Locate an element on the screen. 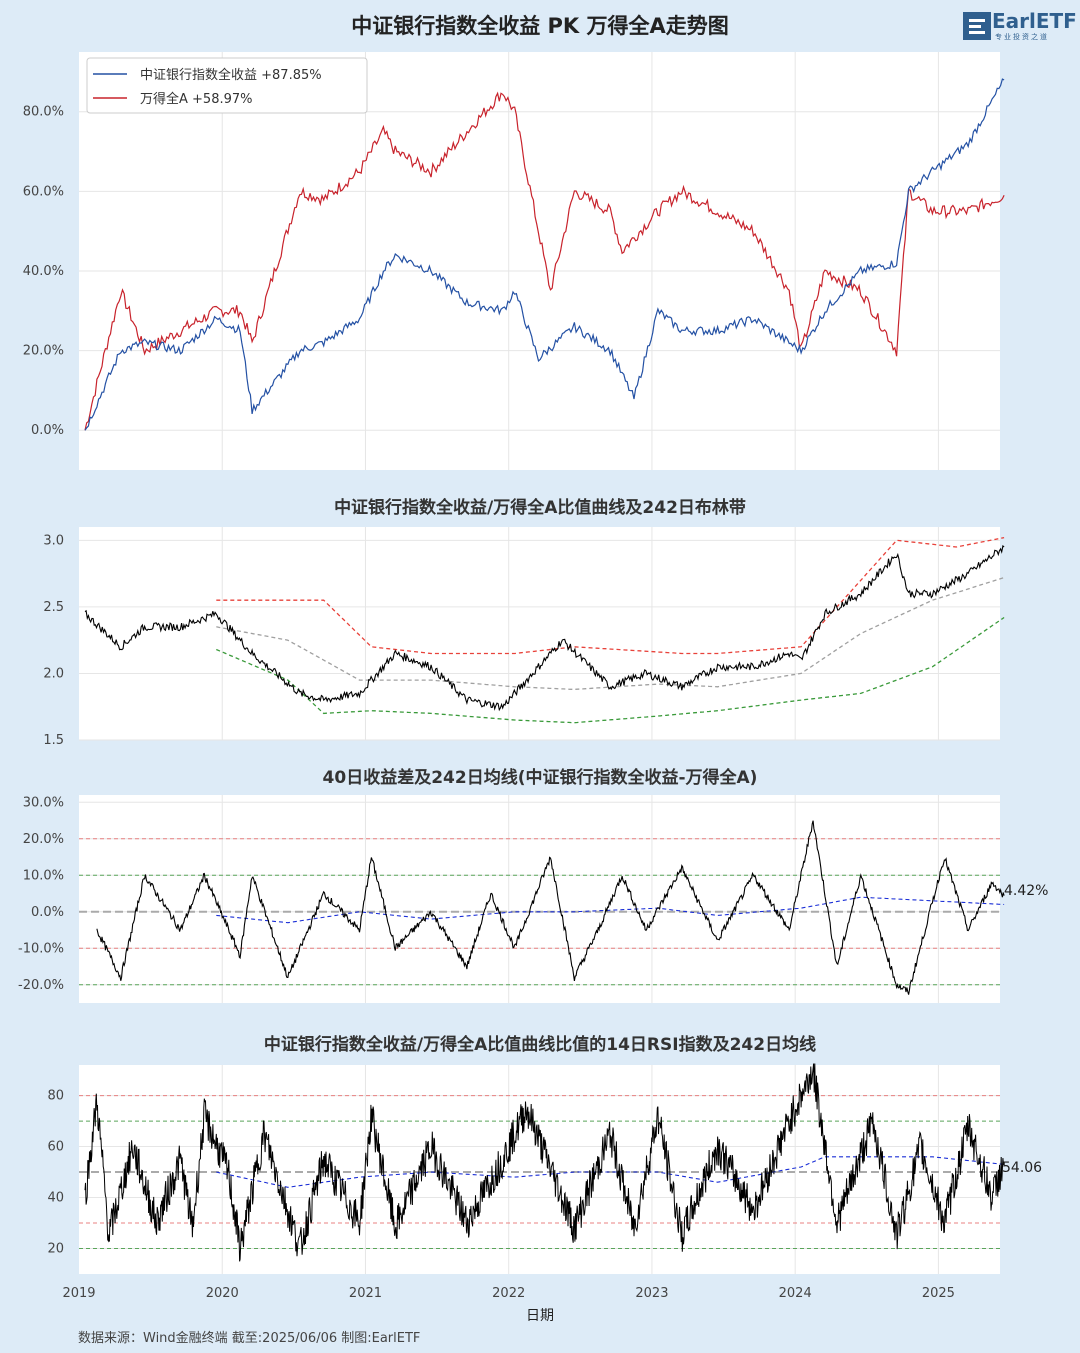 The width and height of the screenshot is (1080, 1353). panel3-ytick-label: 10.0% is located at coordinates (43, 875).